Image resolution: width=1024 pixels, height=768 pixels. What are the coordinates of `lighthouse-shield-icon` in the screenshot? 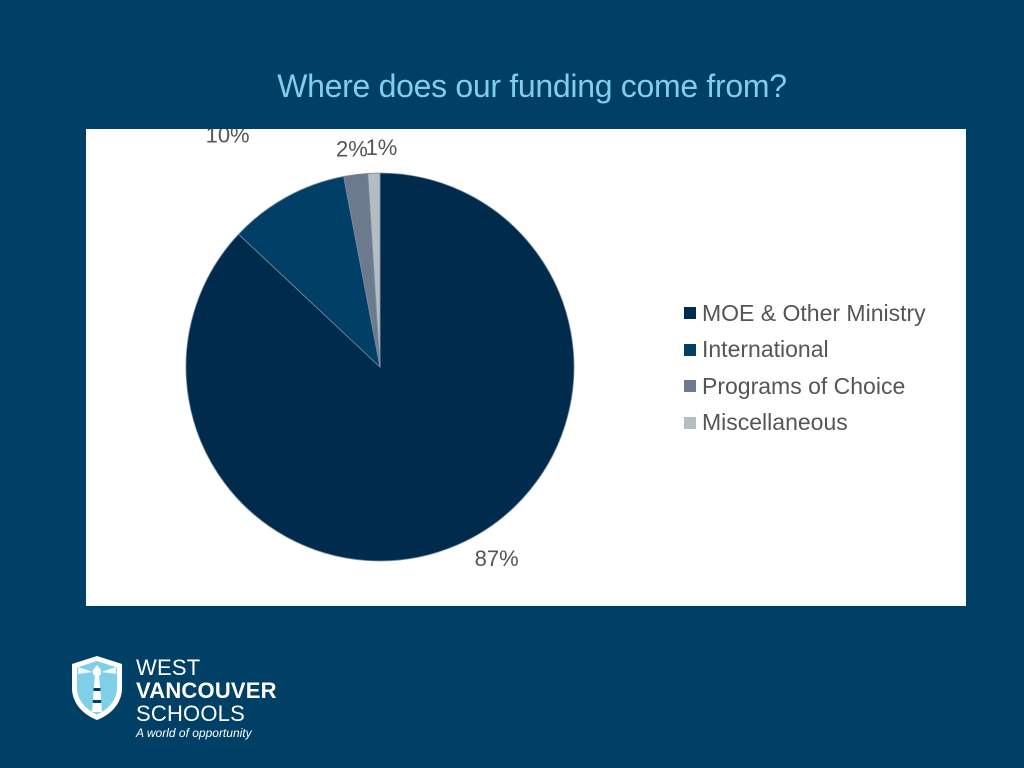 It's located at (97, 688).